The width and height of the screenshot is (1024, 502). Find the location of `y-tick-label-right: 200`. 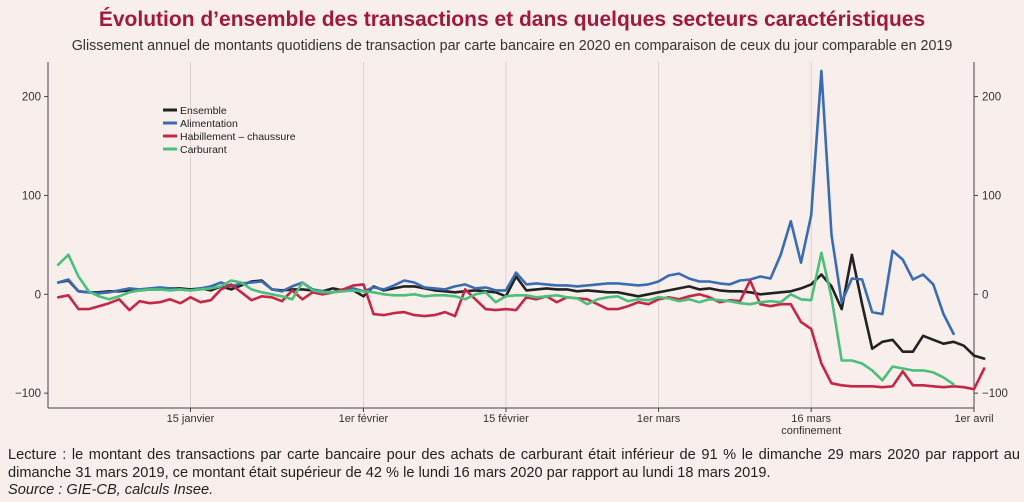

y-tick-label-right: 200 is located at coordinates (991, 98).